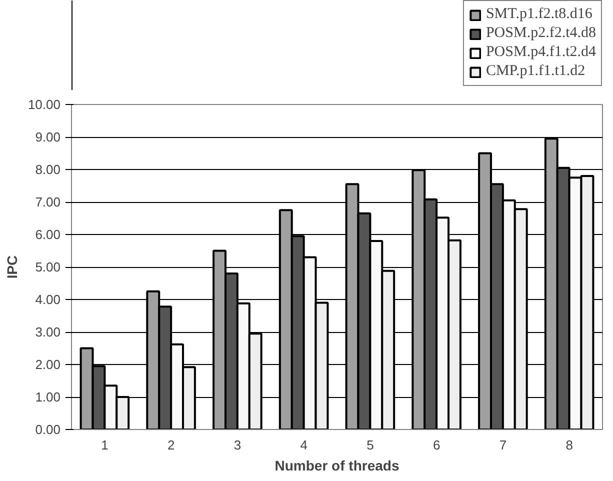 This screenshot has height=481, width=613. Describe the element at coordinates (503, 445) in the screenshot. I see `x-tick-label: 7` at that location.